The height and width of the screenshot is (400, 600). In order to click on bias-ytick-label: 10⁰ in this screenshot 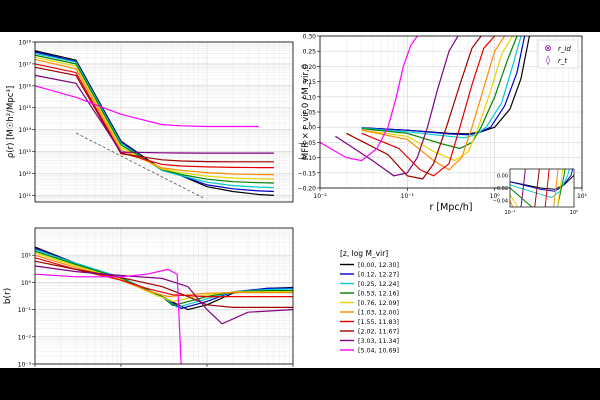, I will do `click(26, 283)`.